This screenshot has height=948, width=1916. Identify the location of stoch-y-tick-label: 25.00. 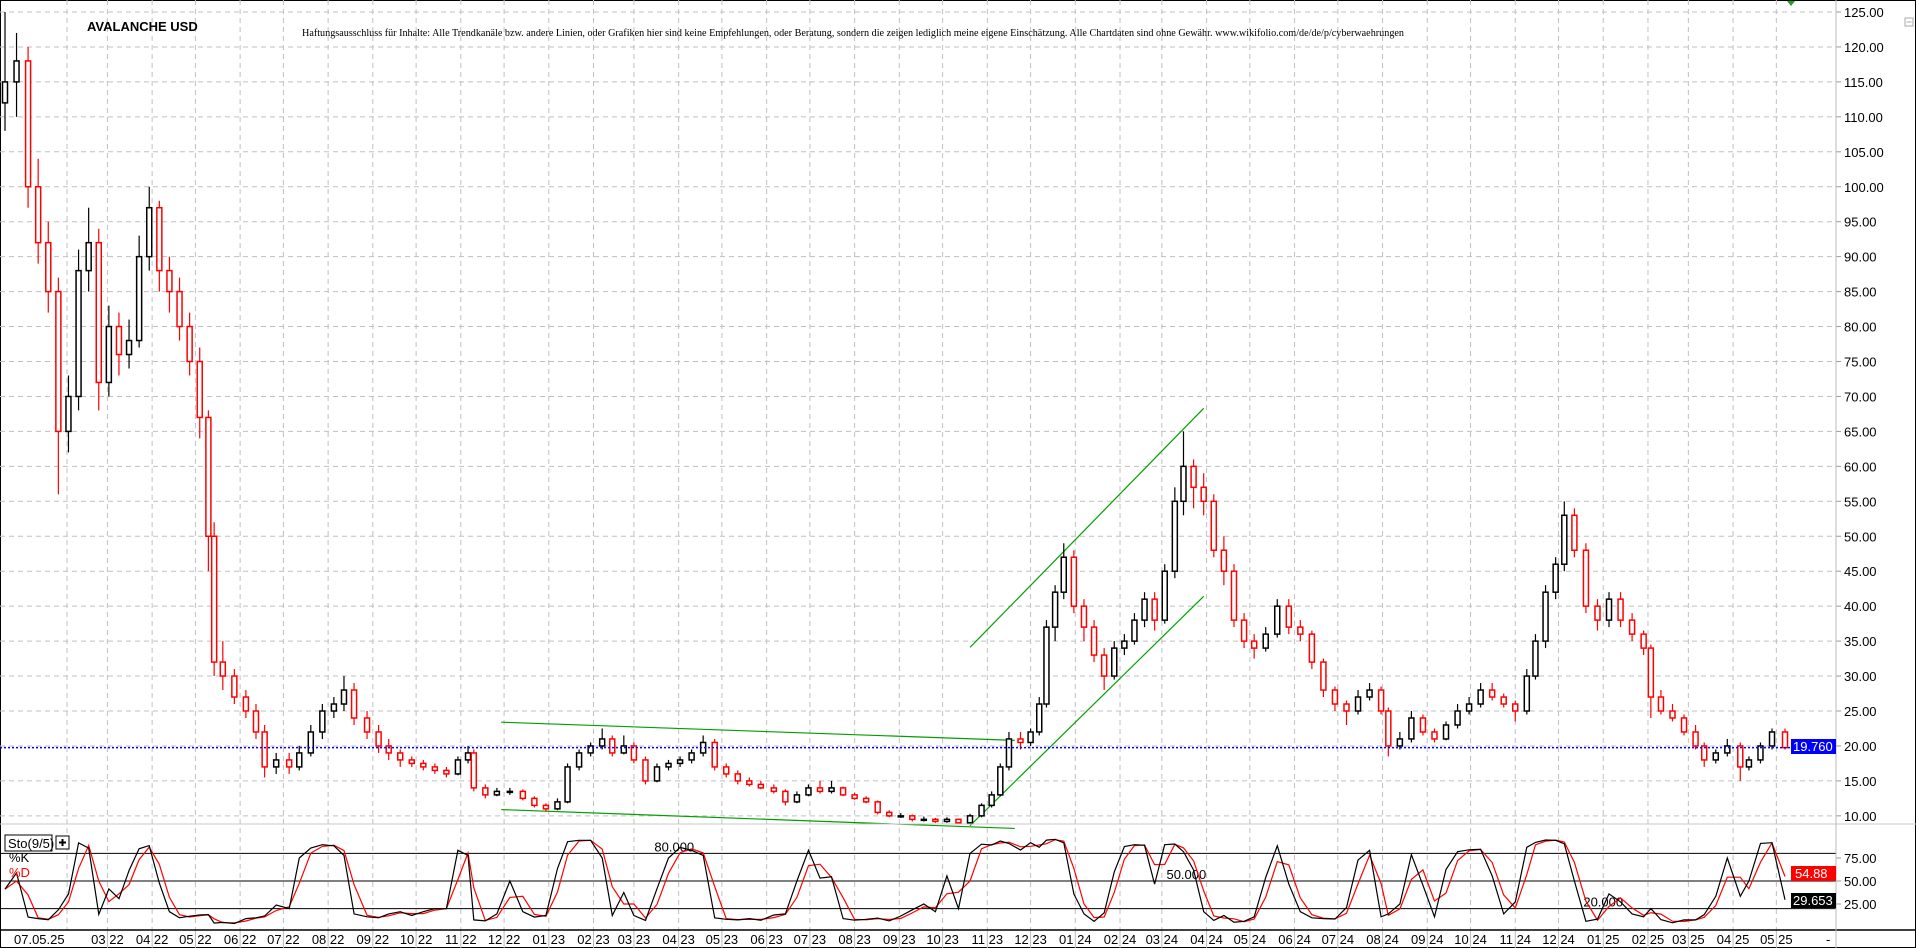
(1860, 904).